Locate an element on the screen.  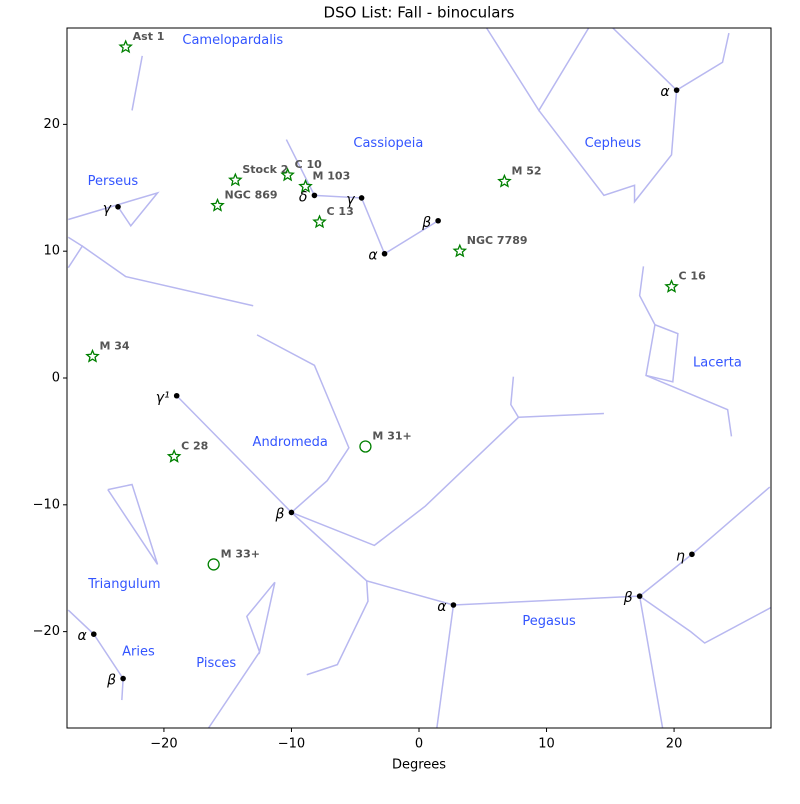
dso-label: C 16 is located at coordinates (693, 276).